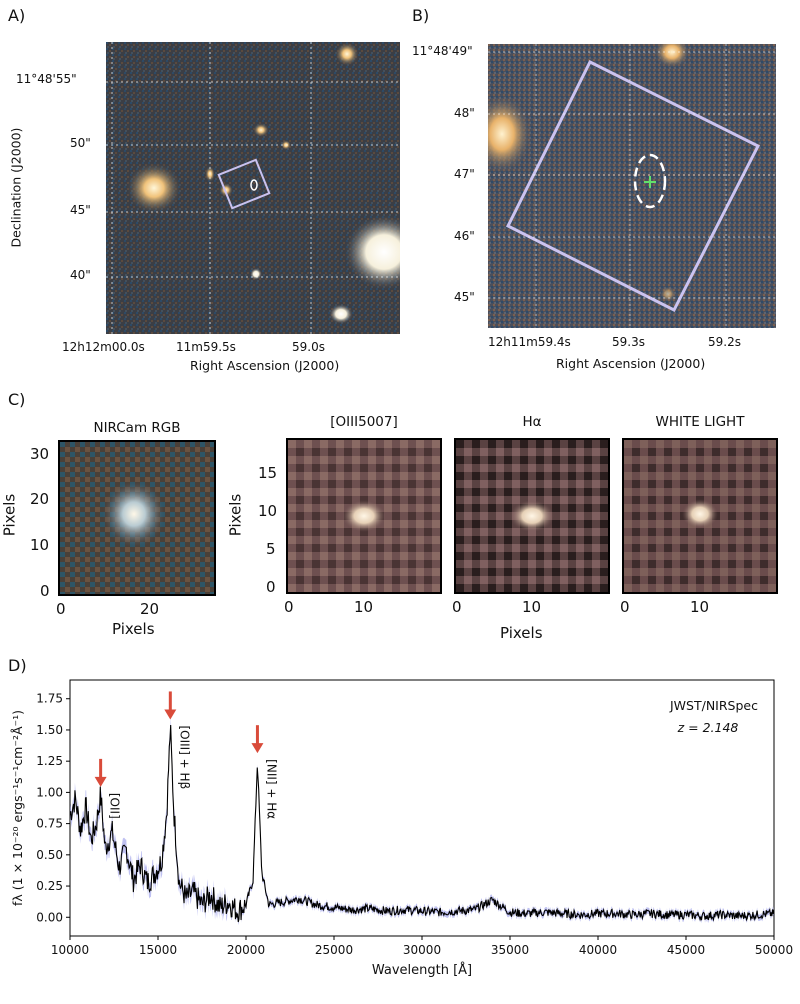 The image size is (800, 1004). What do you see at coordinates (17, 15) in the screenshot?
I see `panel-a-label: A)` at bounding box center [17, 15].